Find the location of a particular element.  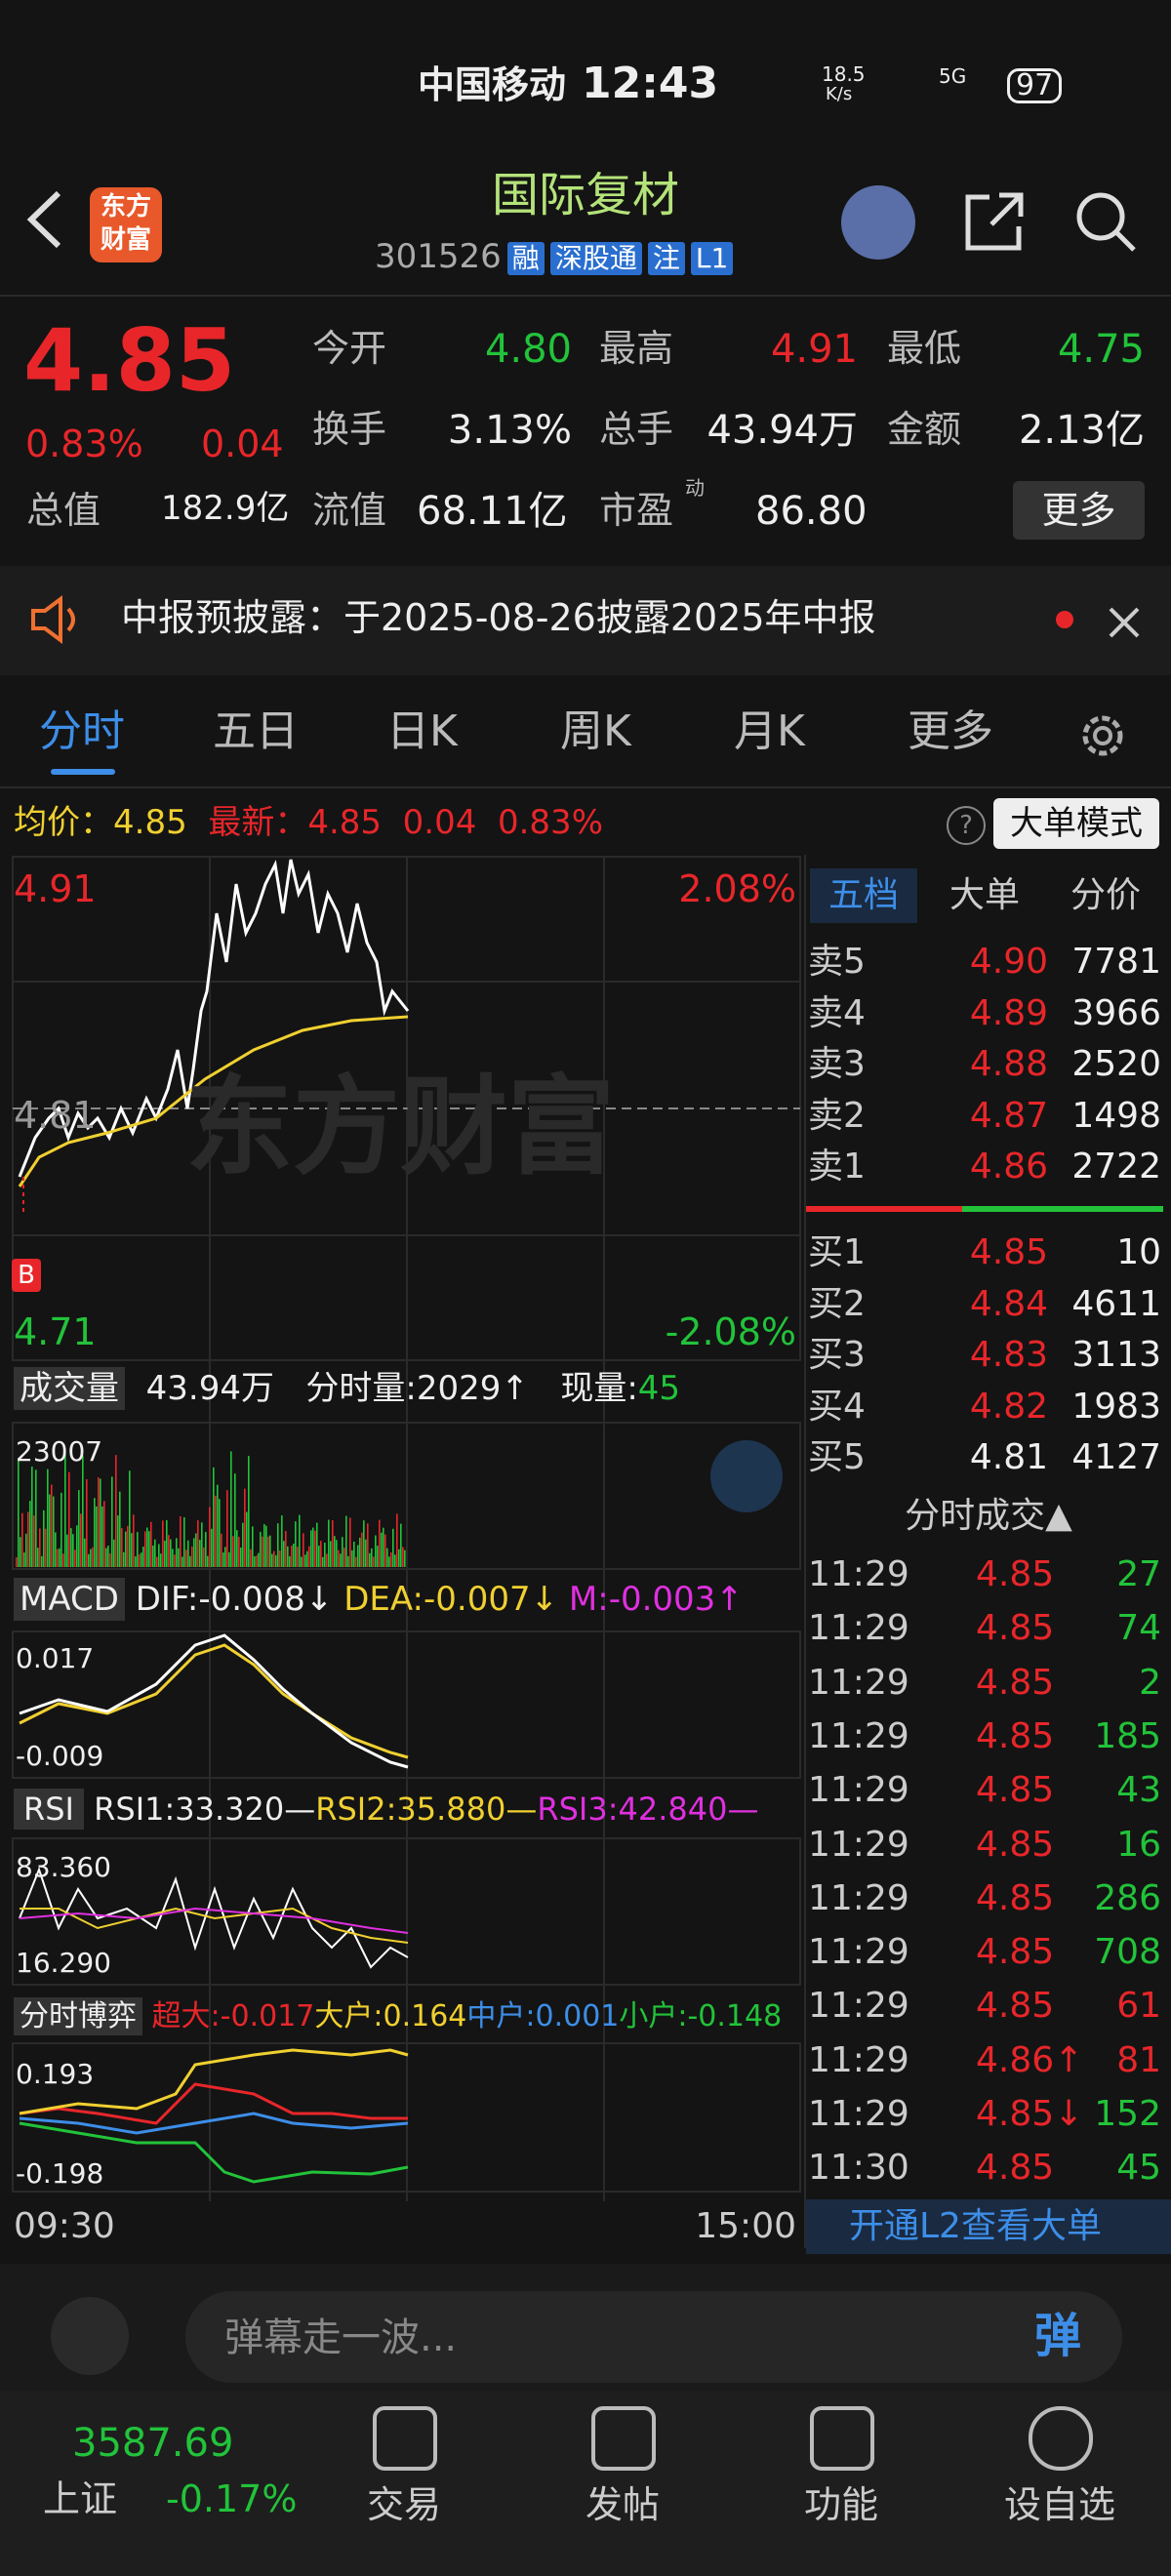

book-volume: 2520 is located at coordinates (1116, 1064).